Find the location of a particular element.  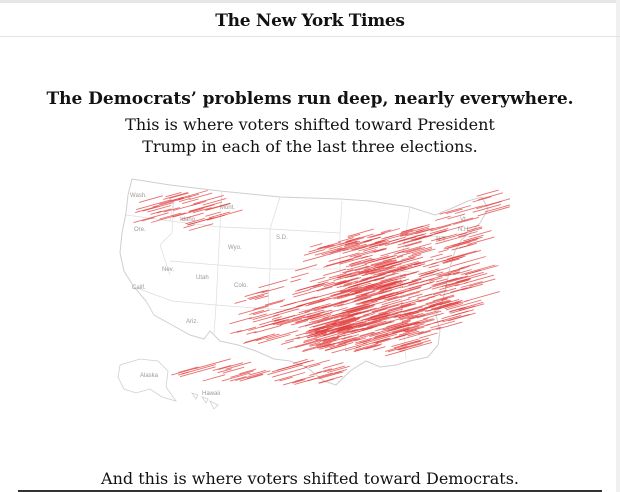

label-vt: Vt. is located at coordinates (464, 220).